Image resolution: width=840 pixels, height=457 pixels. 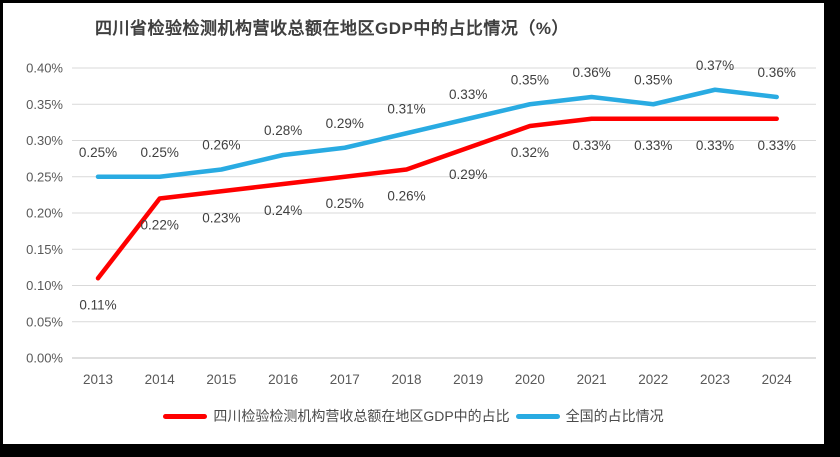 What do you see at coordinates (715, 379) in the screenshot?
I see `x-tick-label: 2023` at bounding box center [715, 379].